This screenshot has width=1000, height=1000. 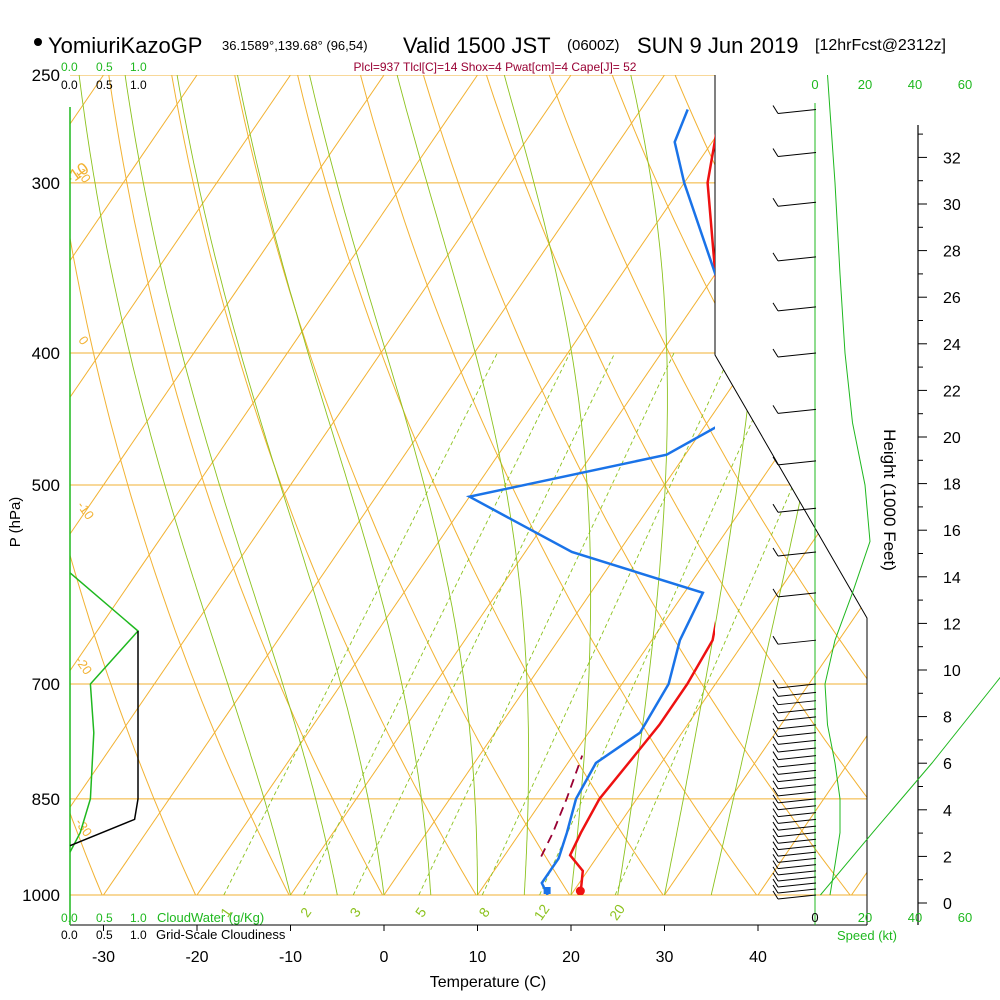 What do you see at coordinates (488, 982) in the screenshot?
I see `x-axis-title: Temperature (C)` at bounding box center [488, 982].